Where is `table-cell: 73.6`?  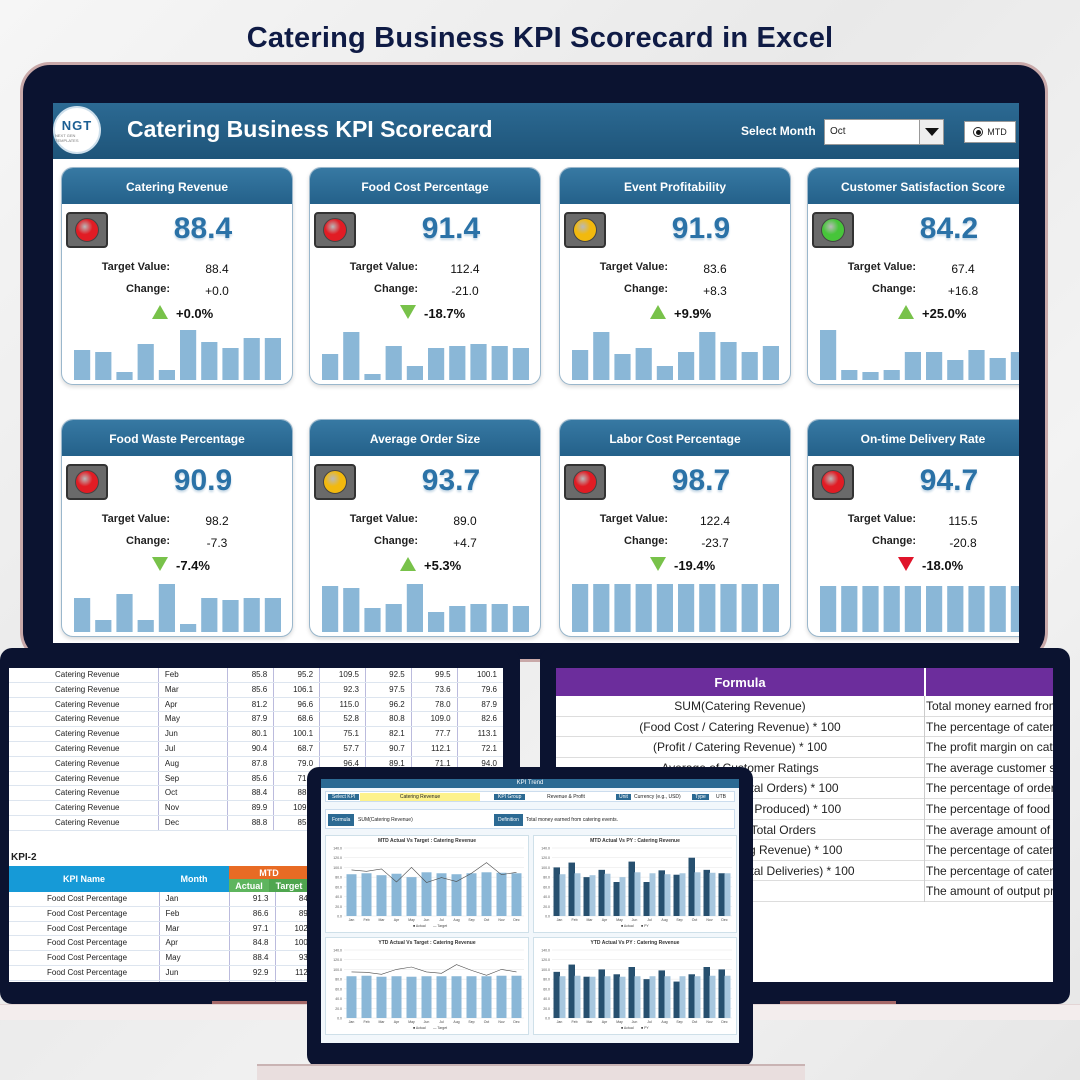
table-cell: 73.6 is located at coordinates (434, 690).